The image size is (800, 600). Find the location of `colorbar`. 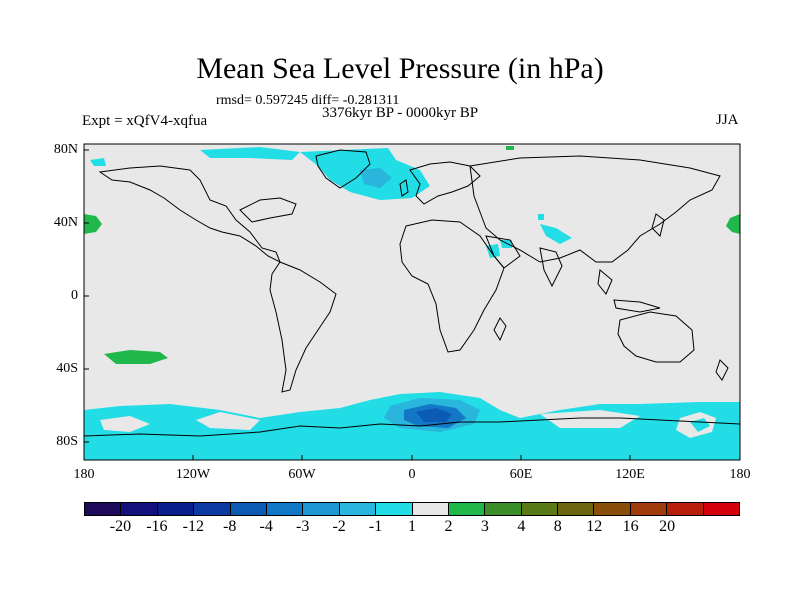

colorbar is located at coordinates (412, 509).